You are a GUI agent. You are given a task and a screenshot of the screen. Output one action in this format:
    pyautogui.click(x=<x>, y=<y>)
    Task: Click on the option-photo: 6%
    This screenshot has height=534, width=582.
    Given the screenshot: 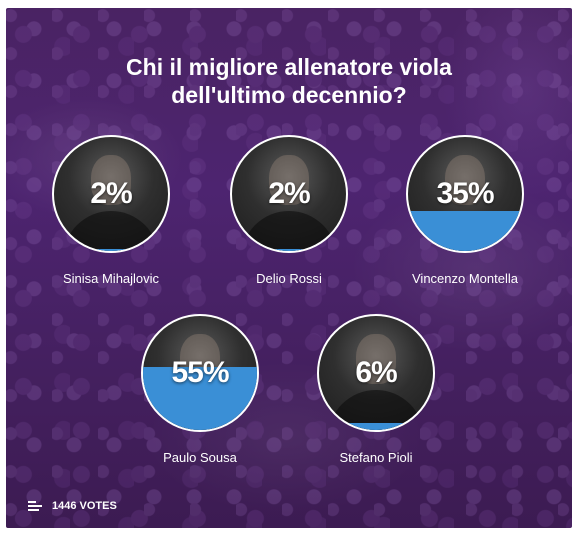 What is the action you would take?
    pyautogui.click(x=376, y=373)
    